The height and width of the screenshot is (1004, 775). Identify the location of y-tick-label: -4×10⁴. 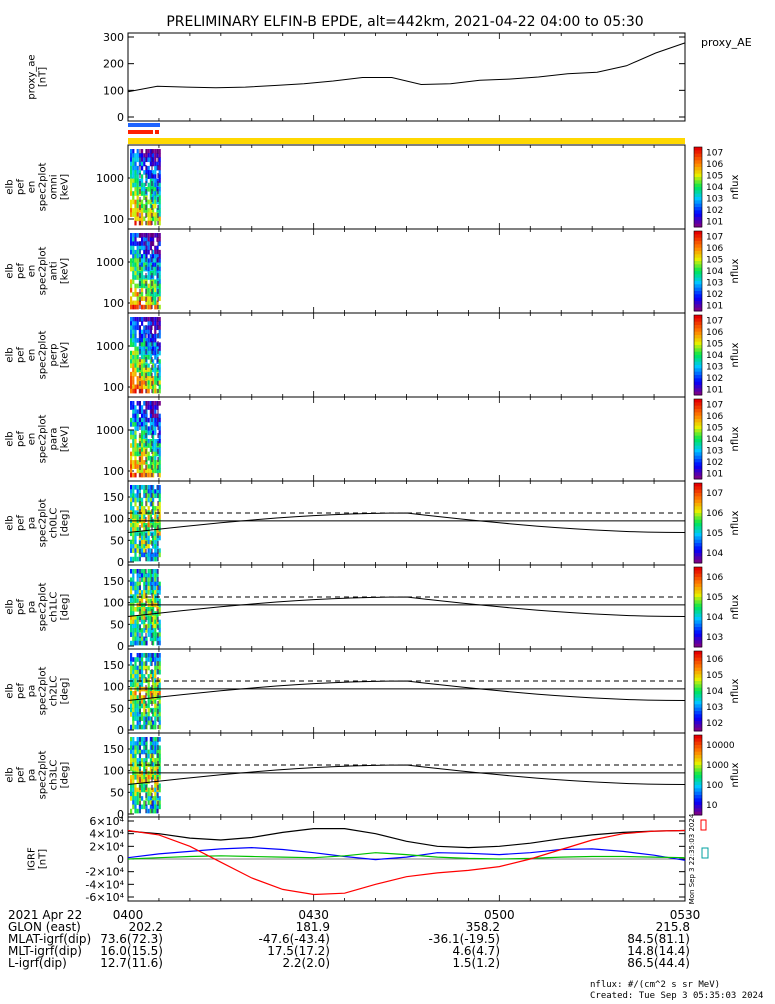
(104, 884).